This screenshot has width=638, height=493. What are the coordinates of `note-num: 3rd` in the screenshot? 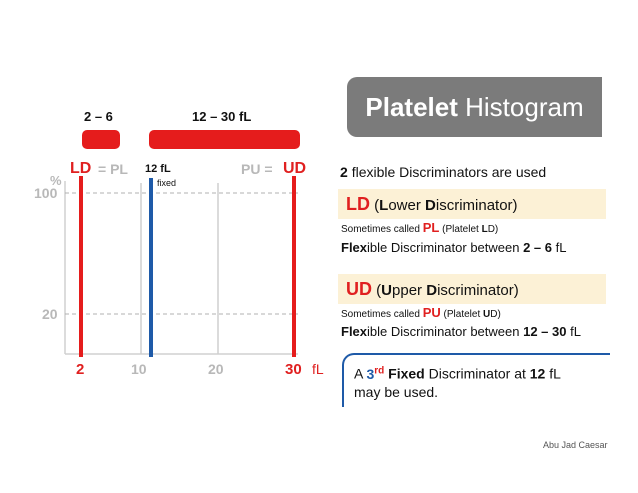 It's located at (375, 373).